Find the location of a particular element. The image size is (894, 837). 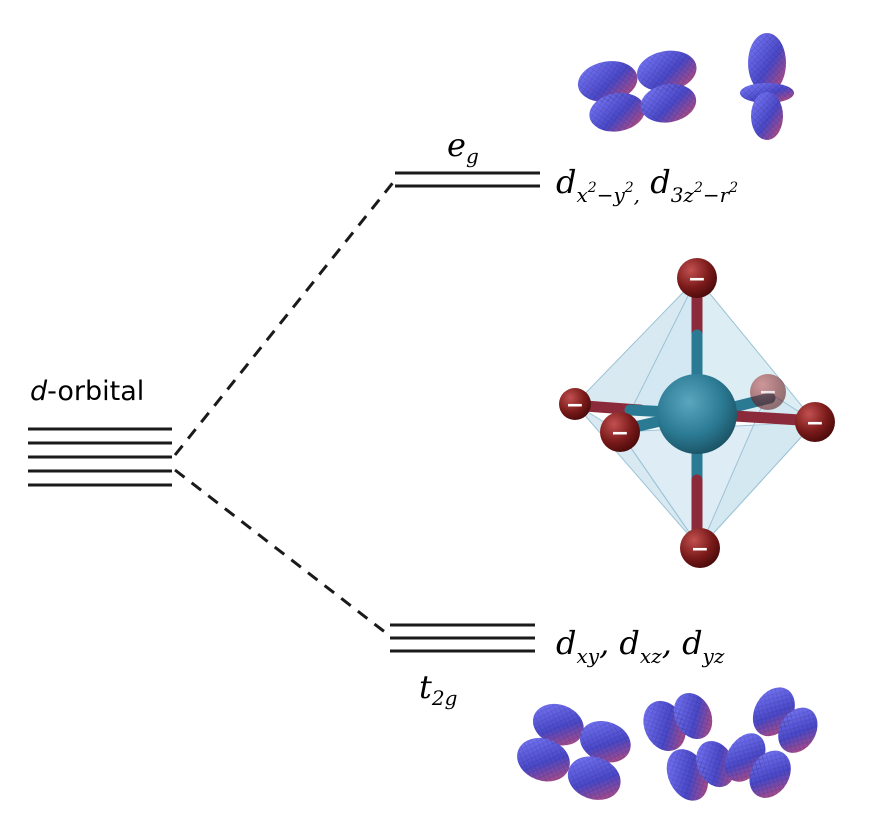

dz2-main: d is located at coordinates (660, 182).